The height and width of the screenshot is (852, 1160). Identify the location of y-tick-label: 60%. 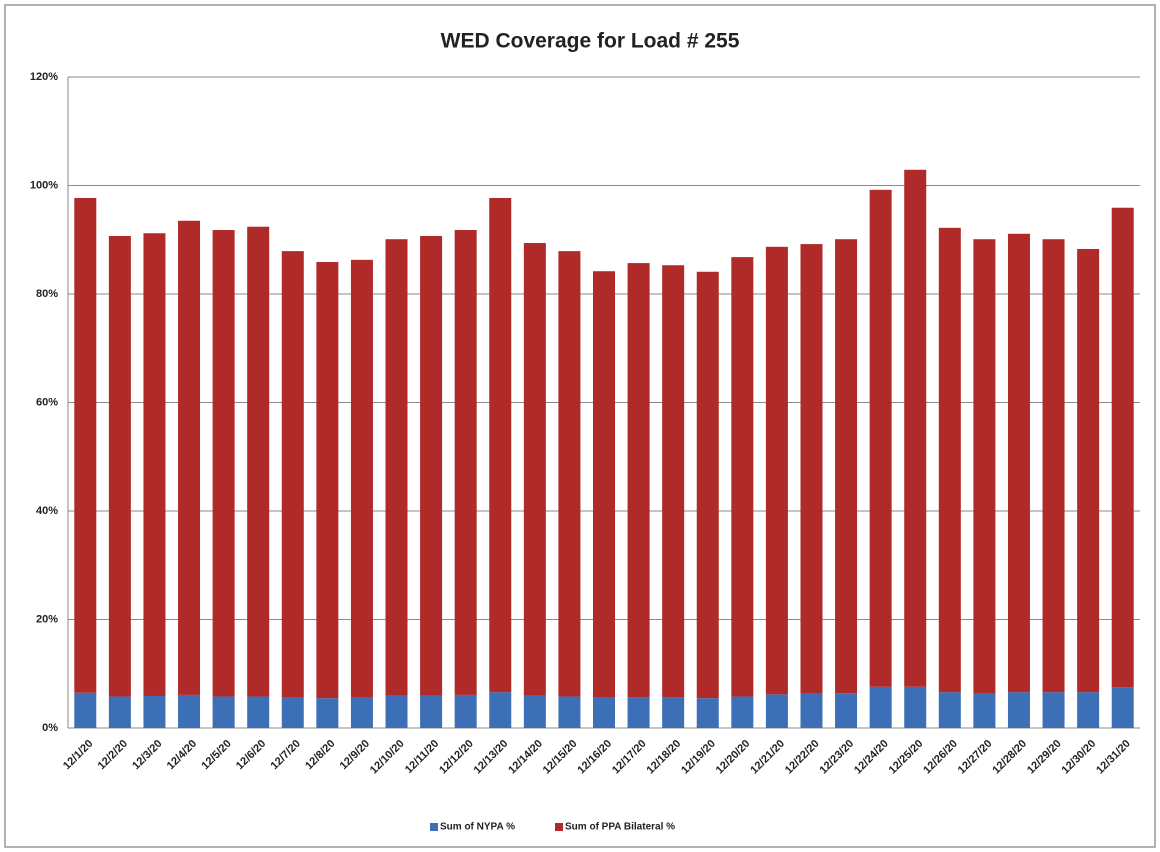
(47, 402).